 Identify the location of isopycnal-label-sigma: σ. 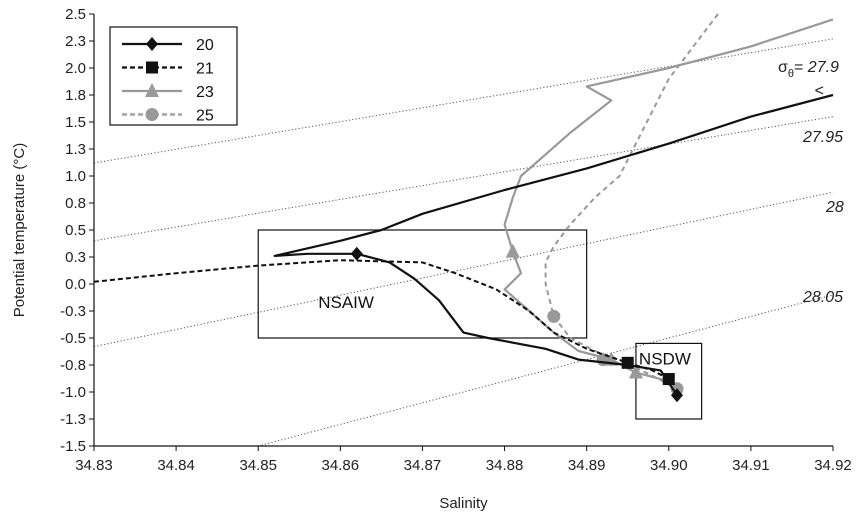
(783, 67).